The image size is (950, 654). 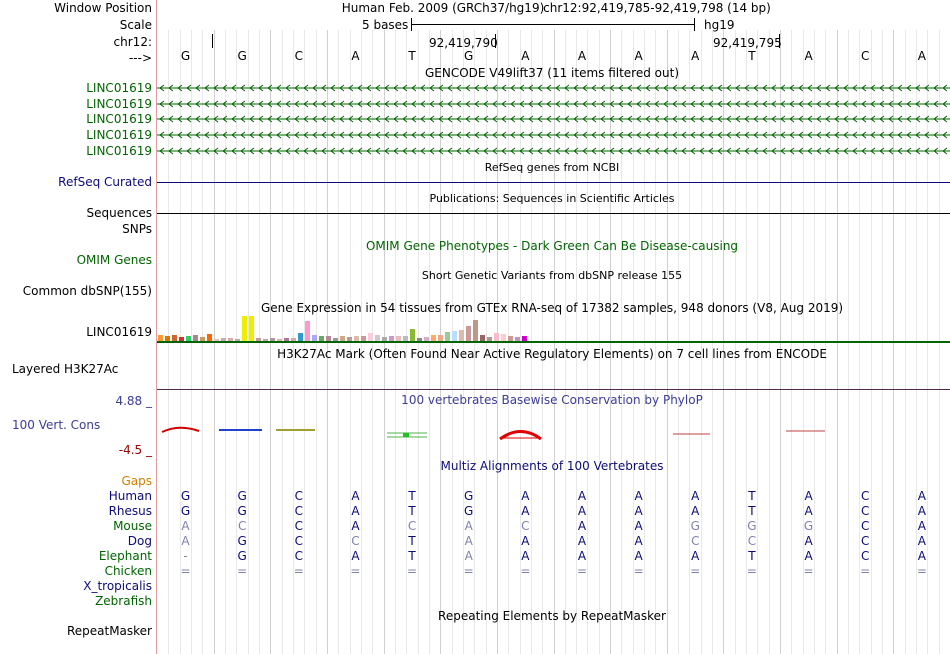 I want to click on gtex-gene-label: LINC01619, so click(x=119, y=332).